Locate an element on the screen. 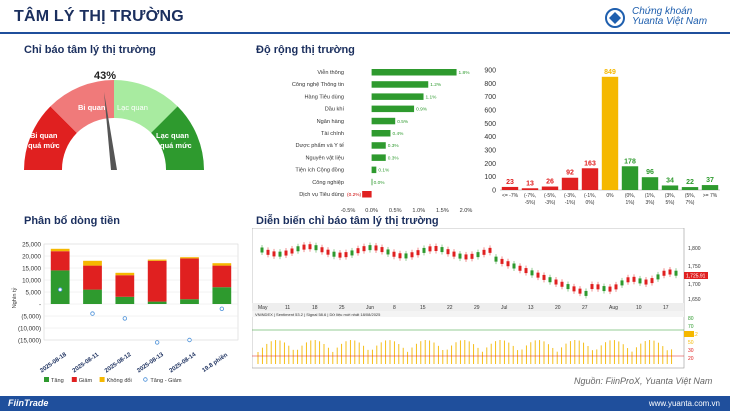 This screenshot has width=730, height=411. evolution-month-label: 15 is located at coordinates (423, 308).